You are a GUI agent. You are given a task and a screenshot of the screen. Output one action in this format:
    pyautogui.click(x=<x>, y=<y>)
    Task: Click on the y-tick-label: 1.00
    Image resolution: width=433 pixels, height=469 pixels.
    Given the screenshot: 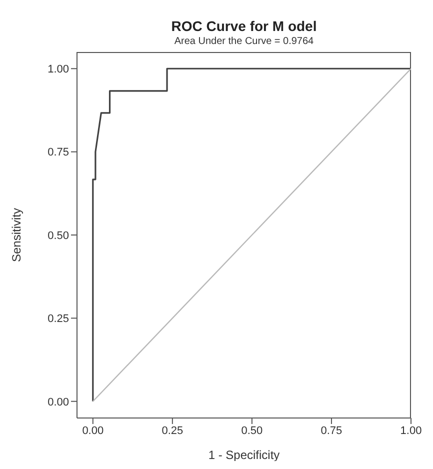 What is the action you would take?
    pyautogui.click(x=58, y=70)
    